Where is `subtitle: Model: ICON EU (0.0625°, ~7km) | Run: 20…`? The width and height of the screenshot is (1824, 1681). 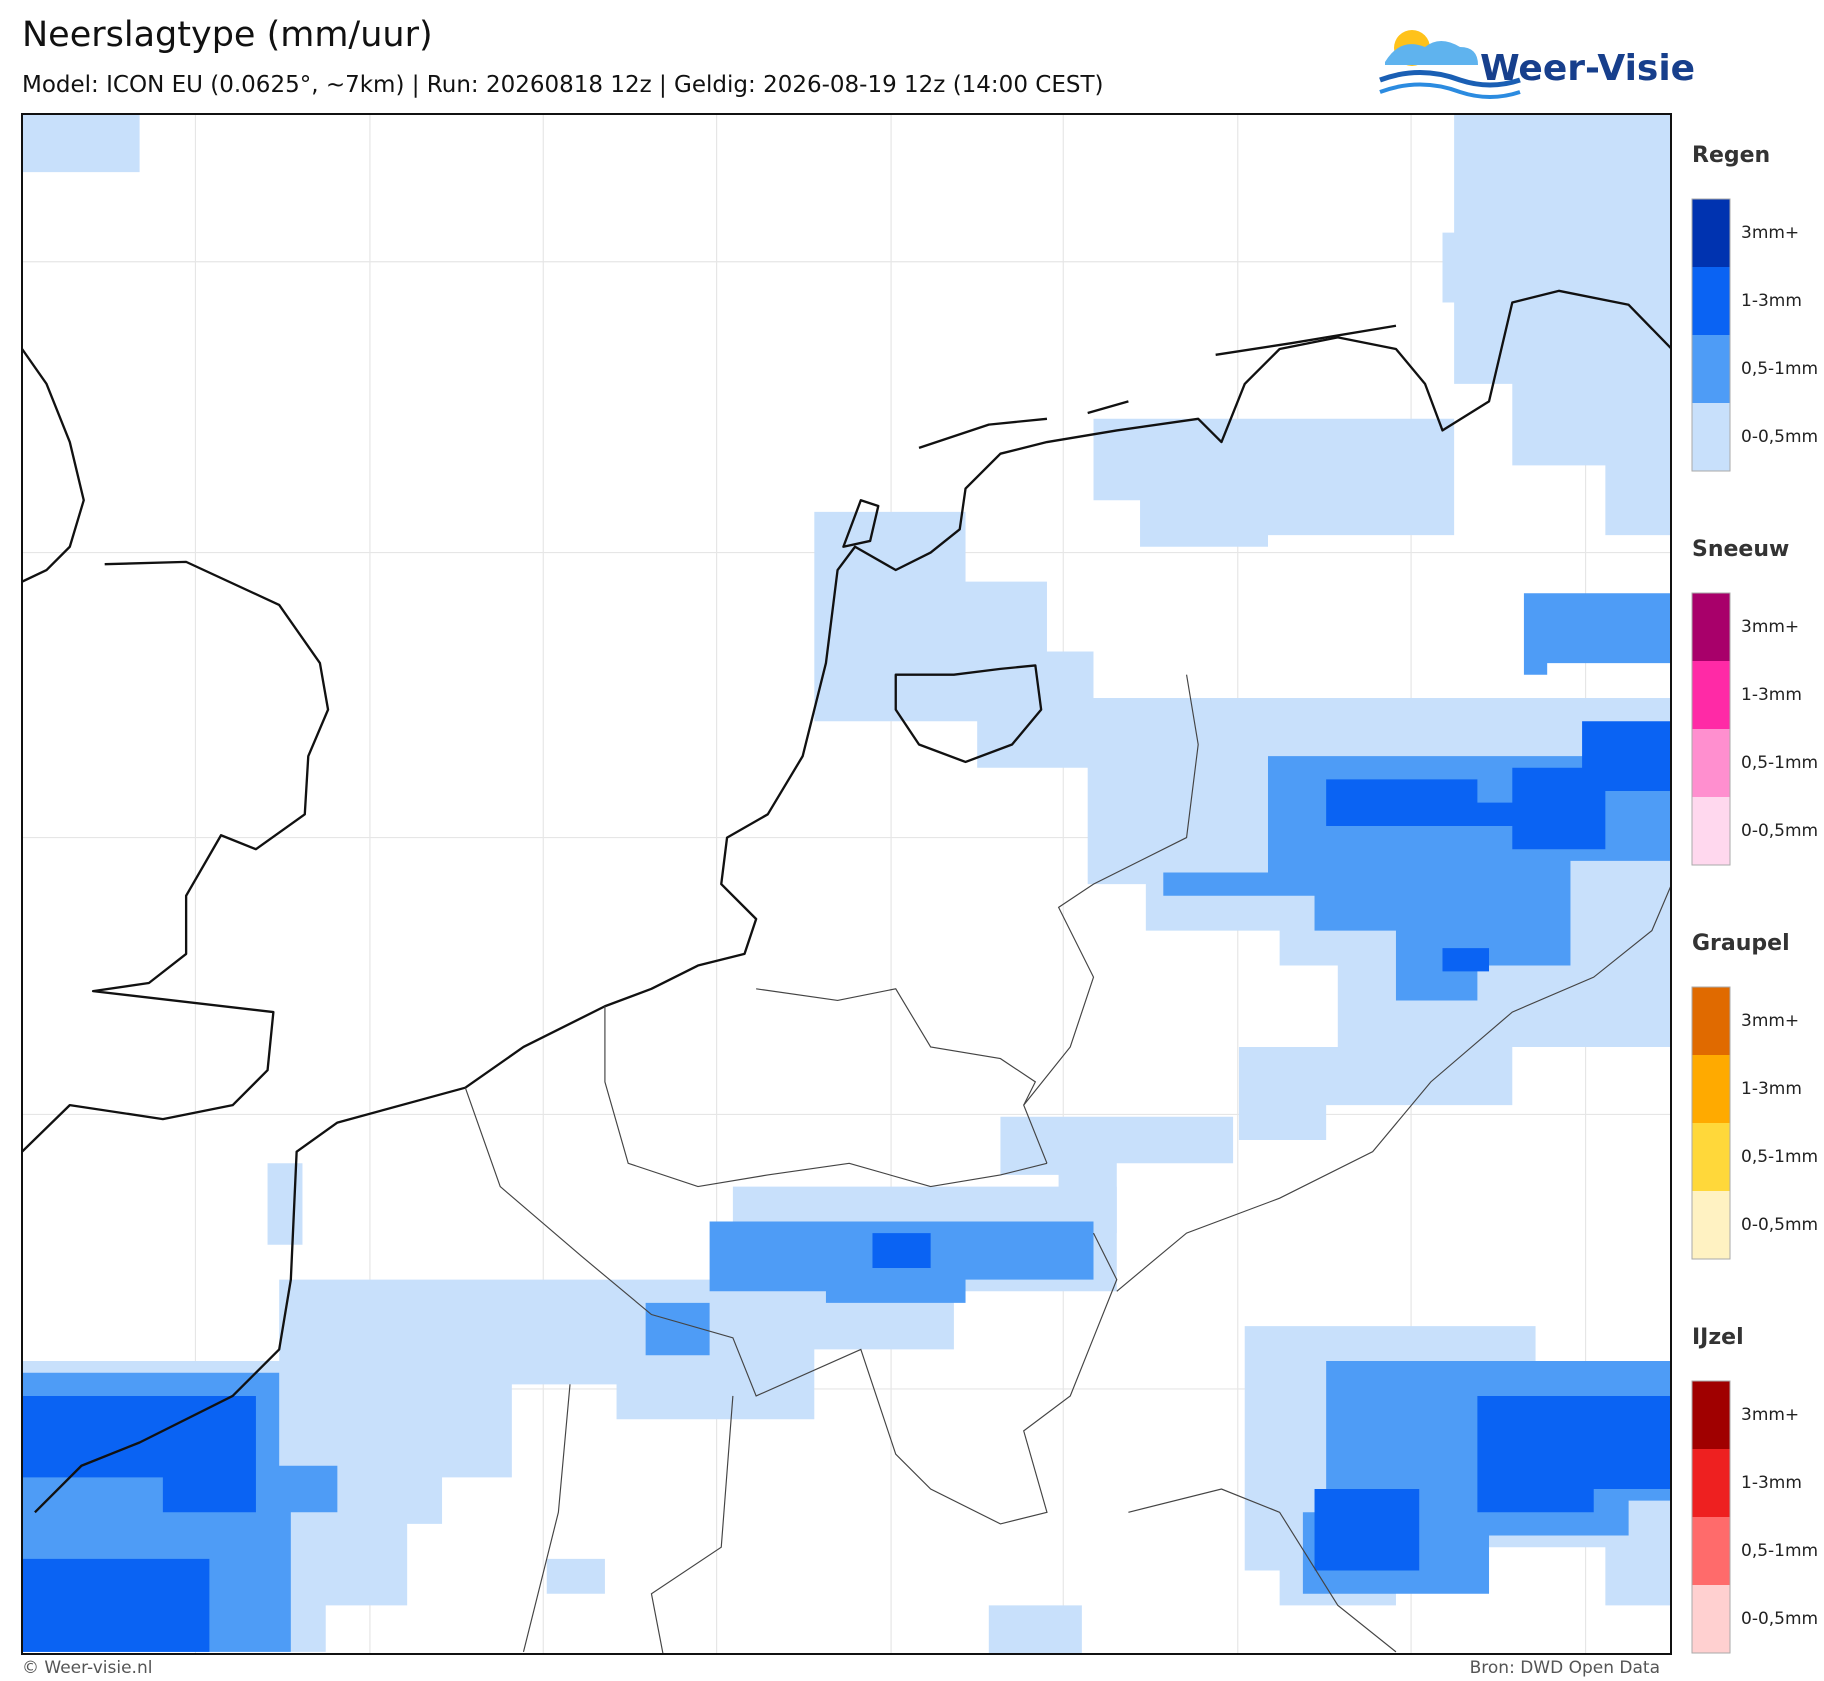 subtitle: Model: ICON EU (0.0625°, ~7km) | Run: 20… is located at coordinates (562, 85).